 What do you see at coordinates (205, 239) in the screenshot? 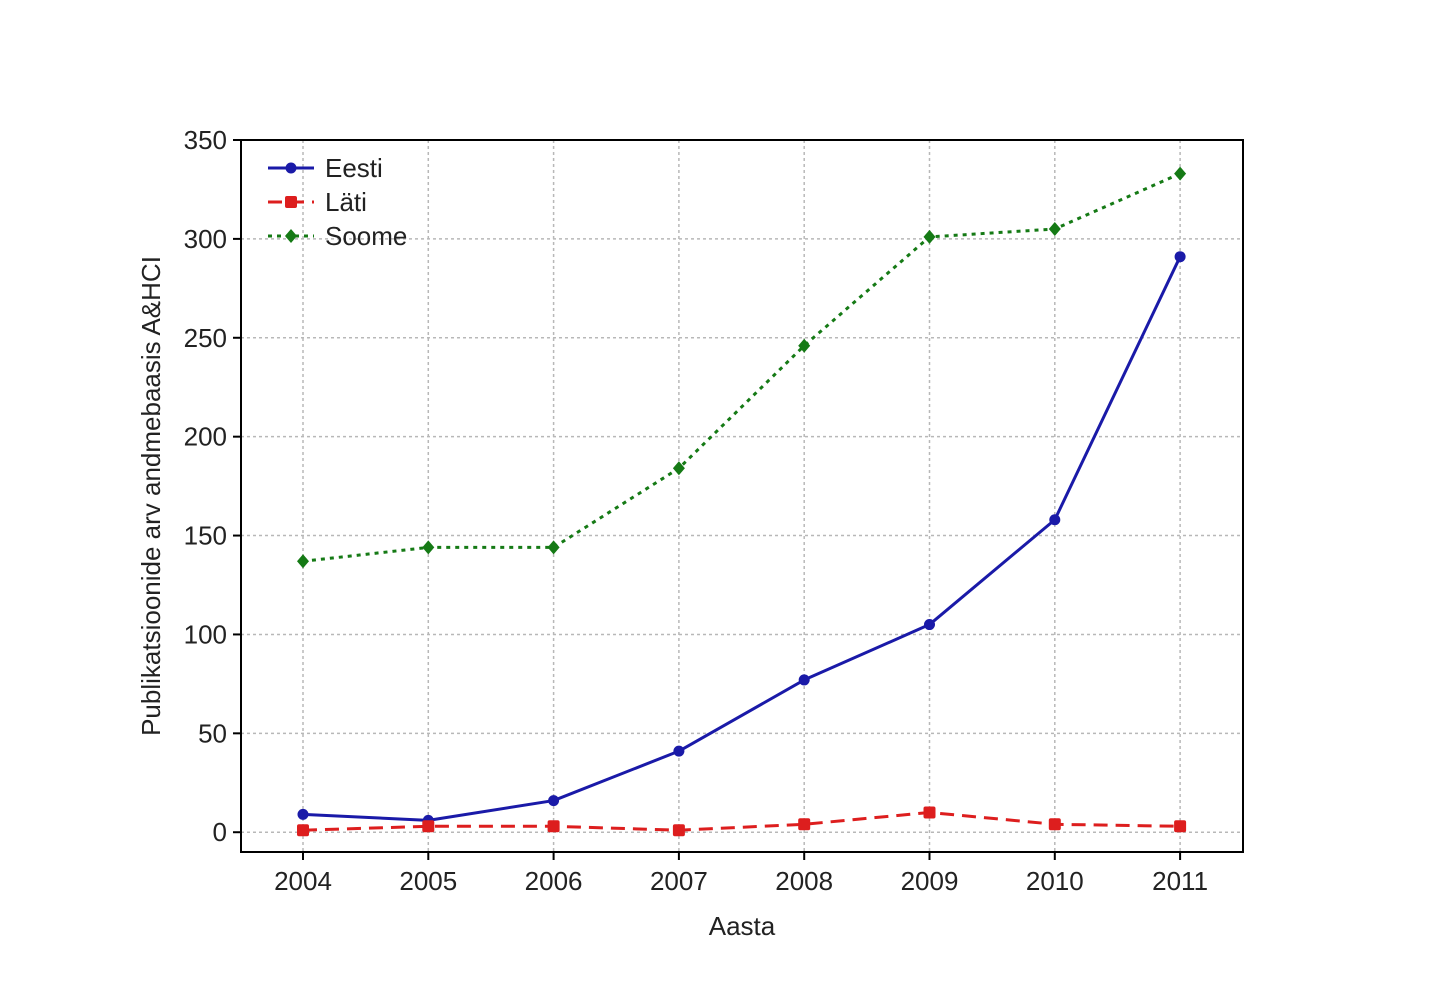
I see `y-tick-label: 300` at bounding box center [205, 239].